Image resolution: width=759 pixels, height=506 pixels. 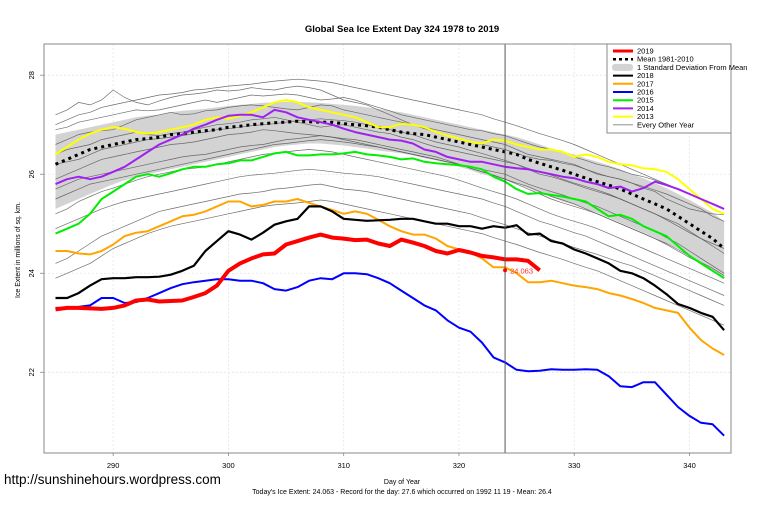 What do you see at coordinates (574, 465) in the screenshot?
I see `x-tick-label: 330` at bounding box center [574, 465].